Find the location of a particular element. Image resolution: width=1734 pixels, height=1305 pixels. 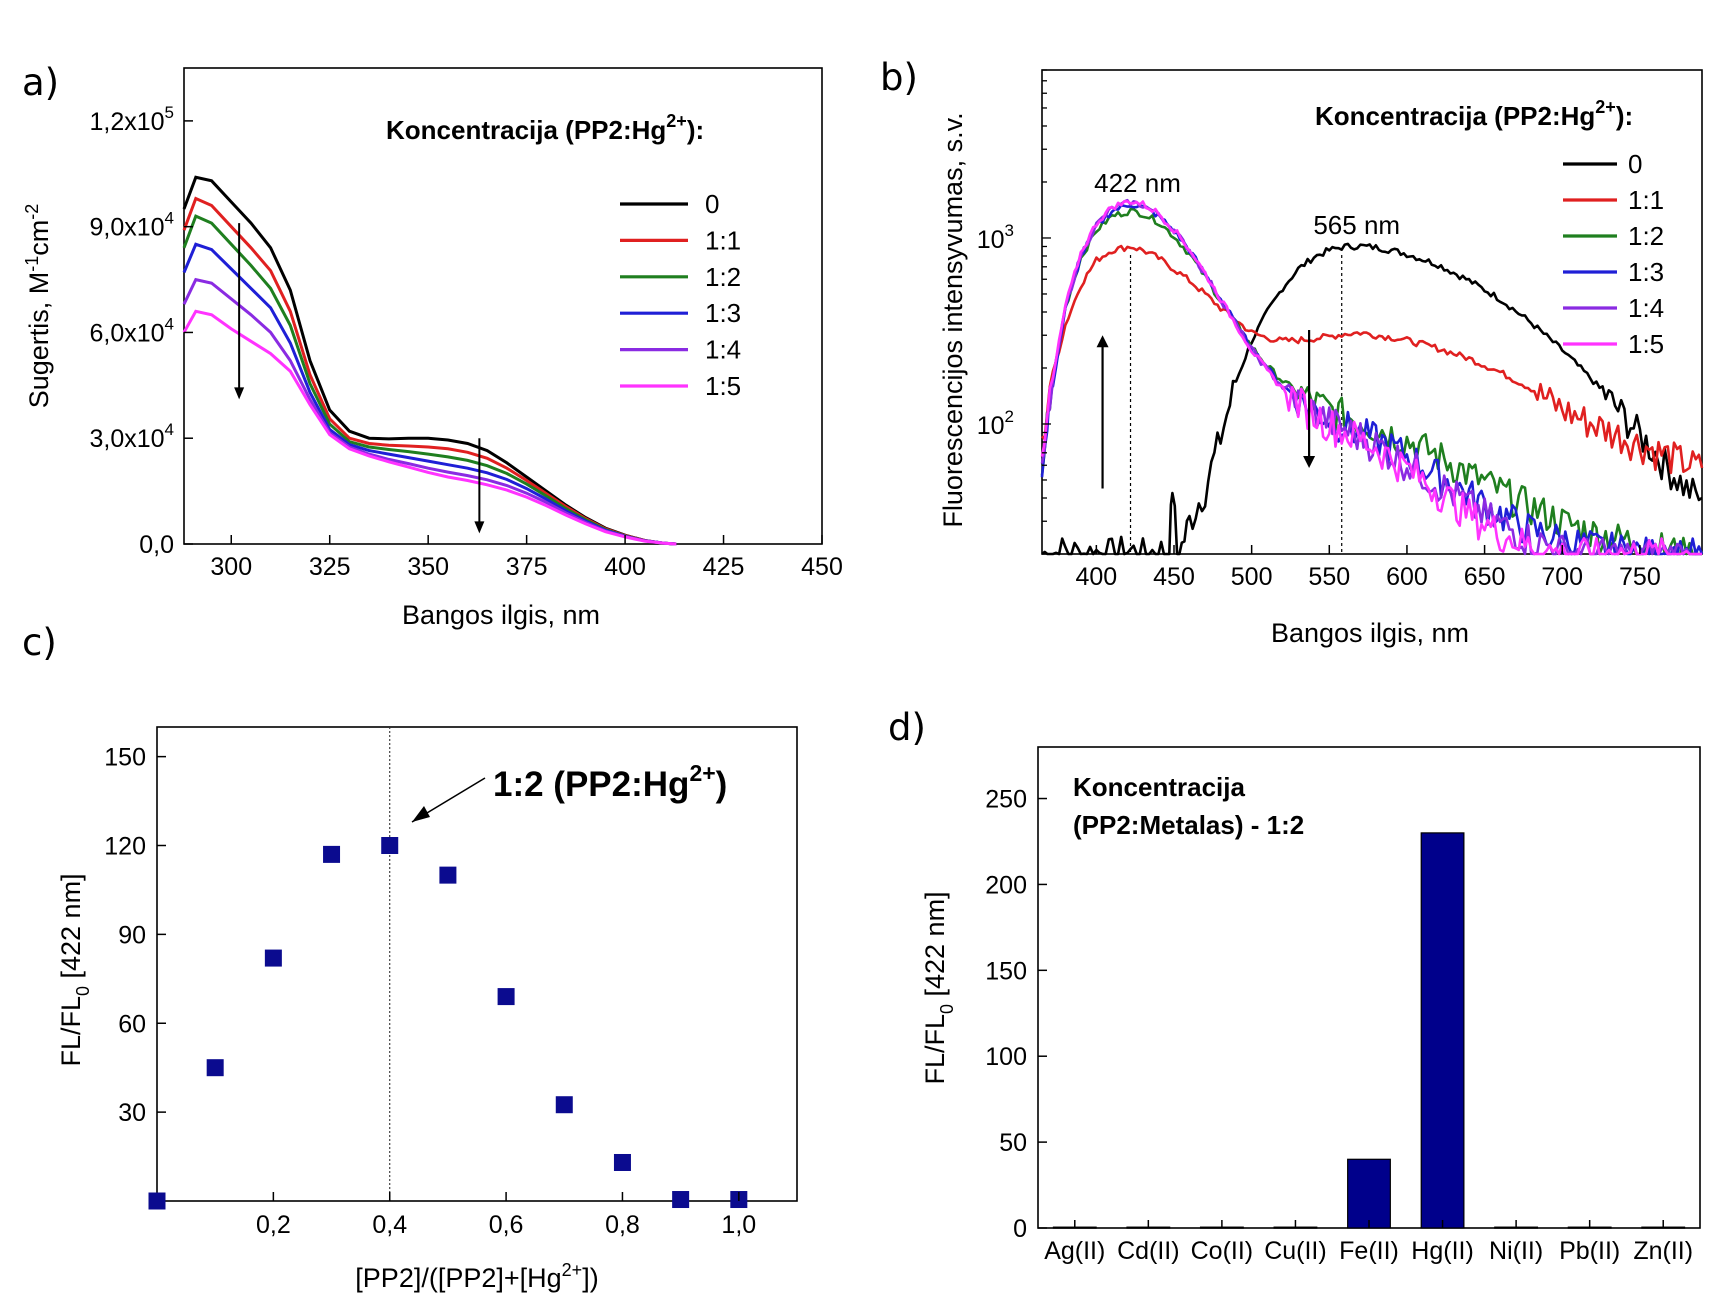

panel-c-y-tick-label: 60 is located at coordinates (132, 1024).